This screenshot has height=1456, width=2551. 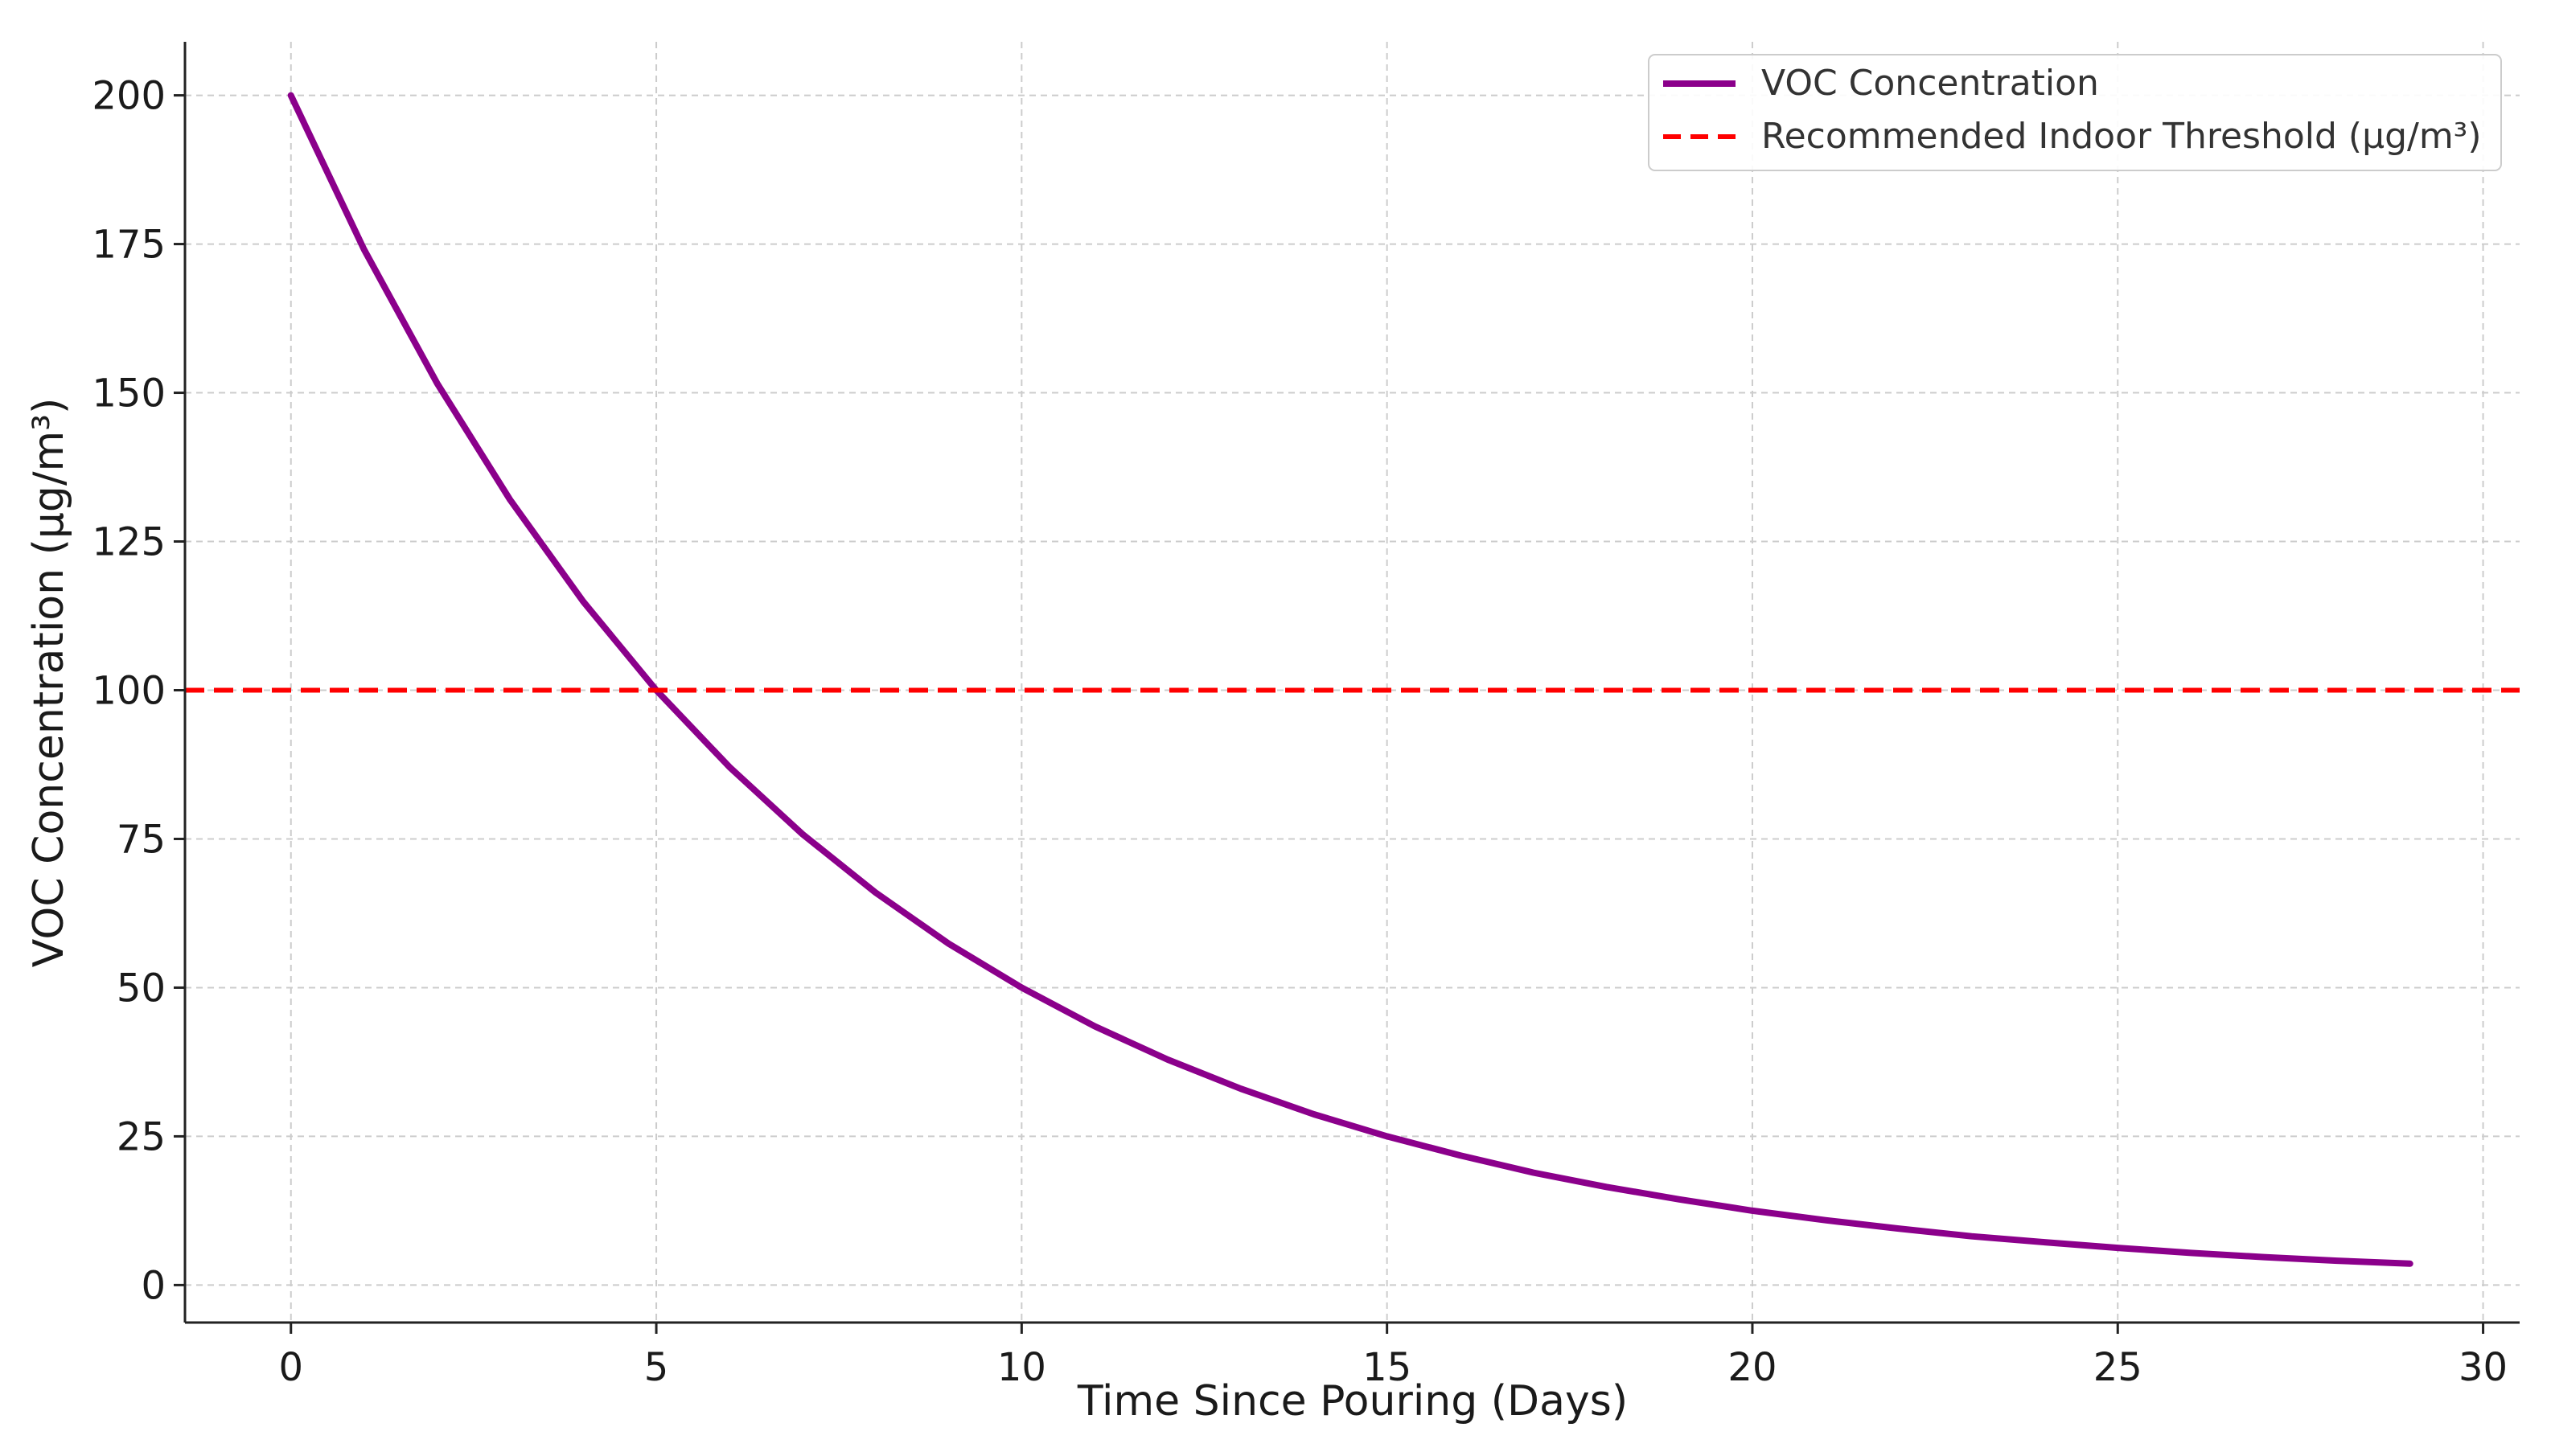 I want to click on x-tick-label: 25, so click(x=2118, y=1367).